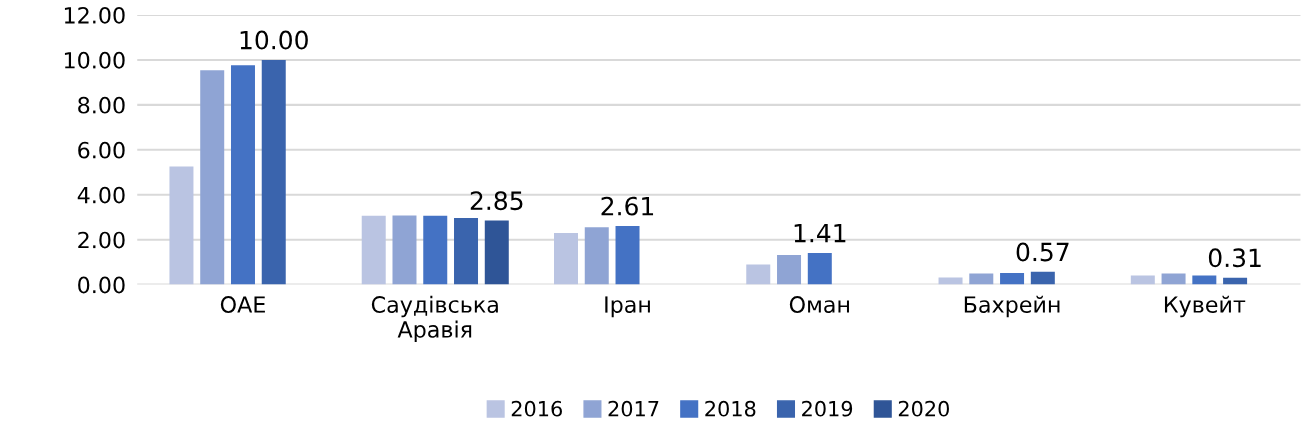 This screenshot has height=428, width=1307. What do you see at coordinates (730, 408) in the screenshot?
I see `legend-label: 2018` at bounding box center [730, 408].